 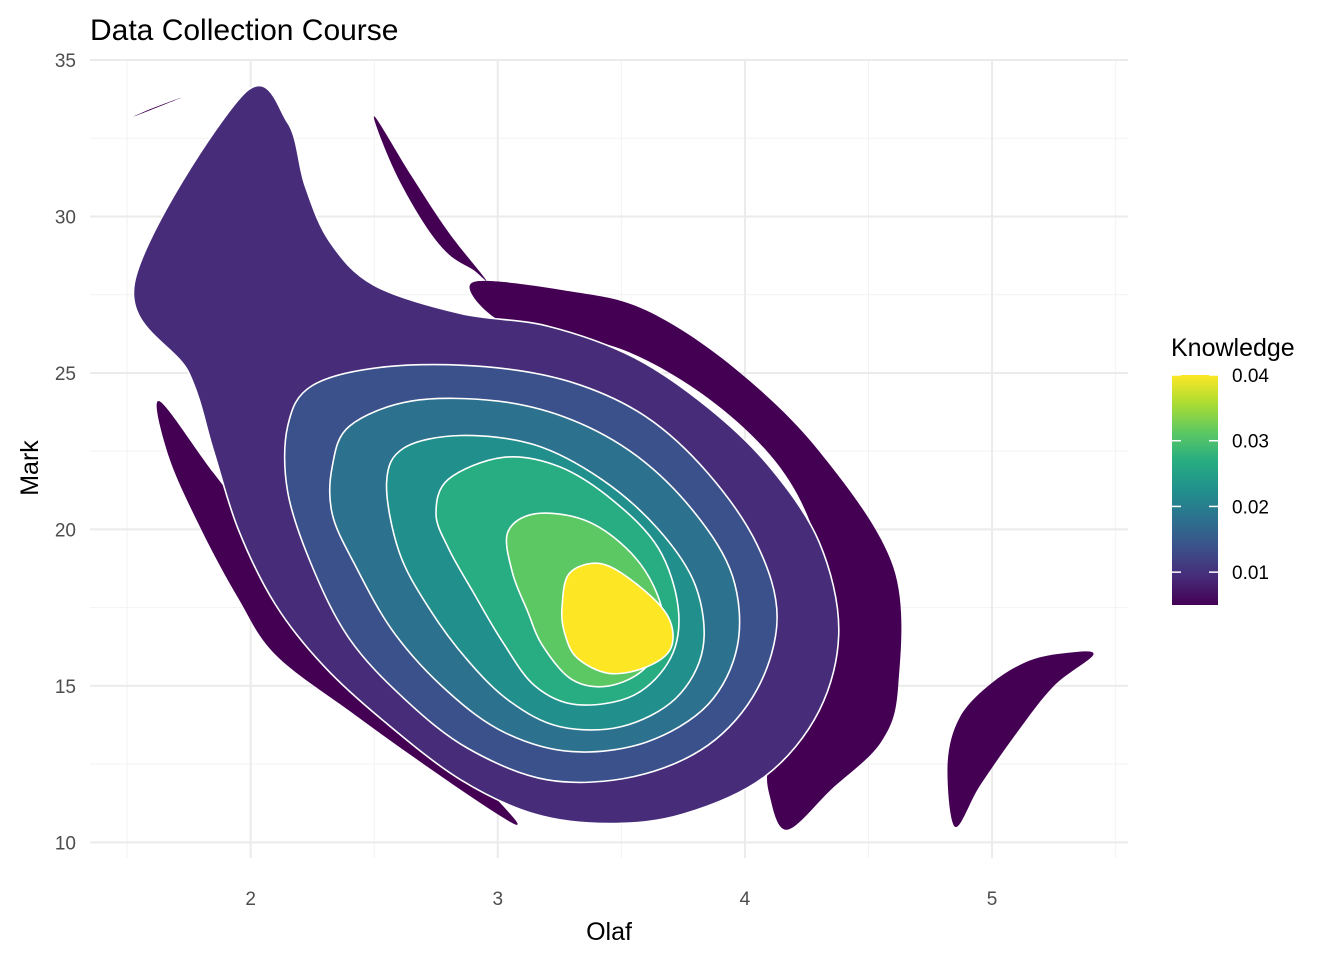 What do you see at coordinates (497, 899) in the screenshot?
I see `x-tick-label: 3` at bounding box center [497, 899].